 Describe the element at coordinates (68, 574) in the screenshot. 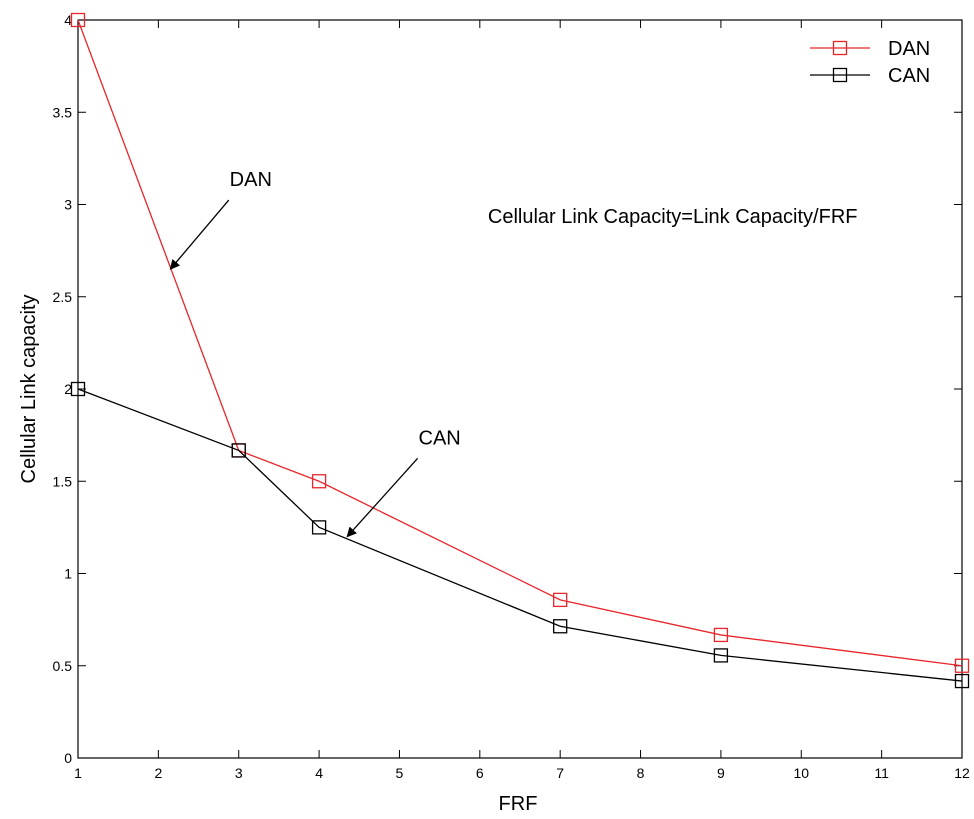

I see `y-tick-label-2: 1` at that location.